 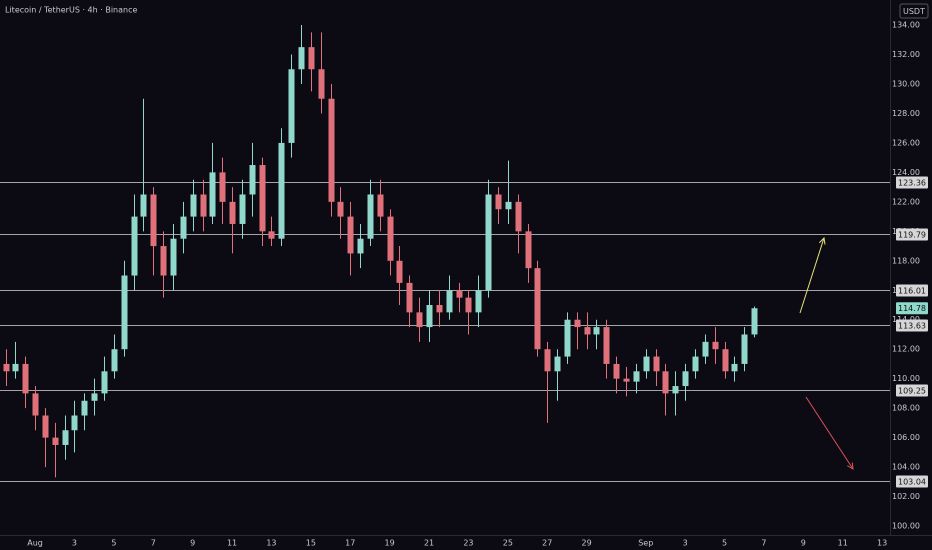 I want to click on y-tick-label: 110.00, so click(x=906, y=378).